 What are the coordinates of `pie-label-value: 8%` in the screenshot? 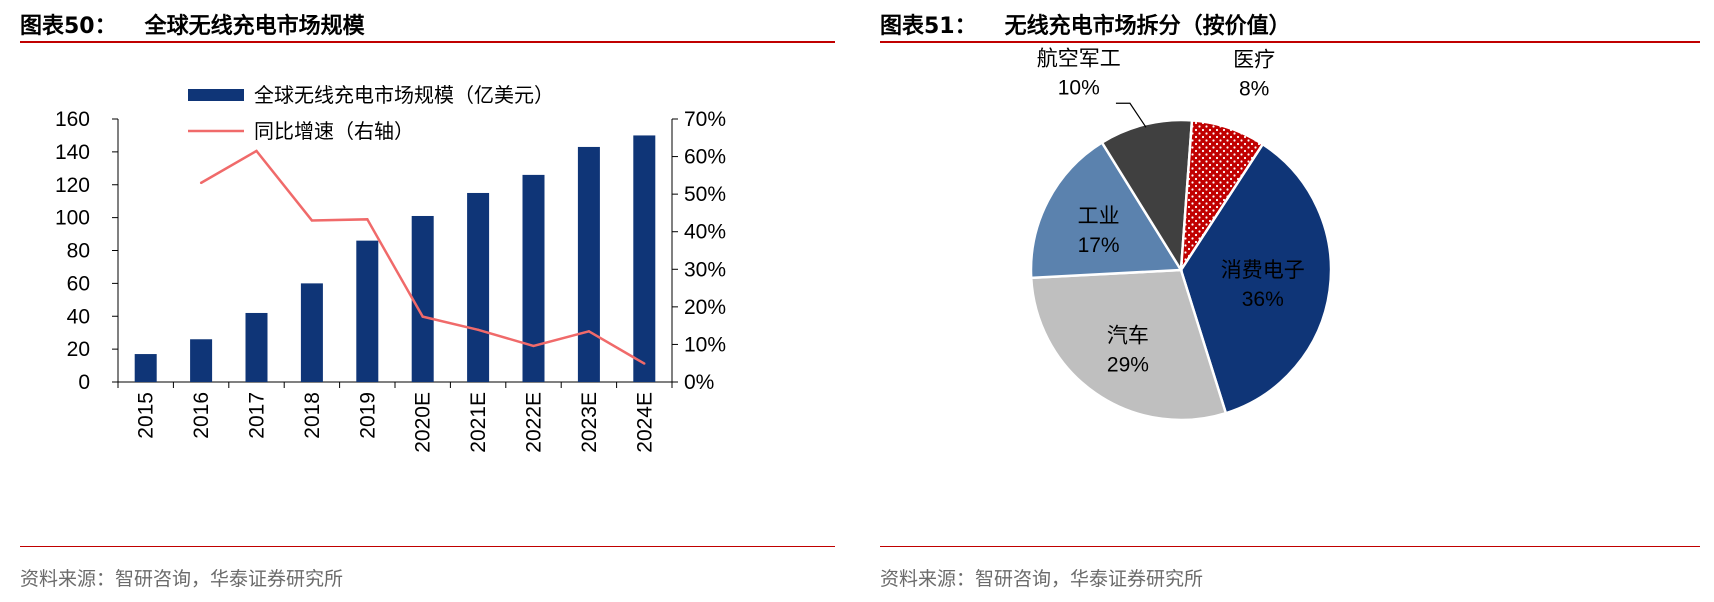 It's located at (1254, 88).